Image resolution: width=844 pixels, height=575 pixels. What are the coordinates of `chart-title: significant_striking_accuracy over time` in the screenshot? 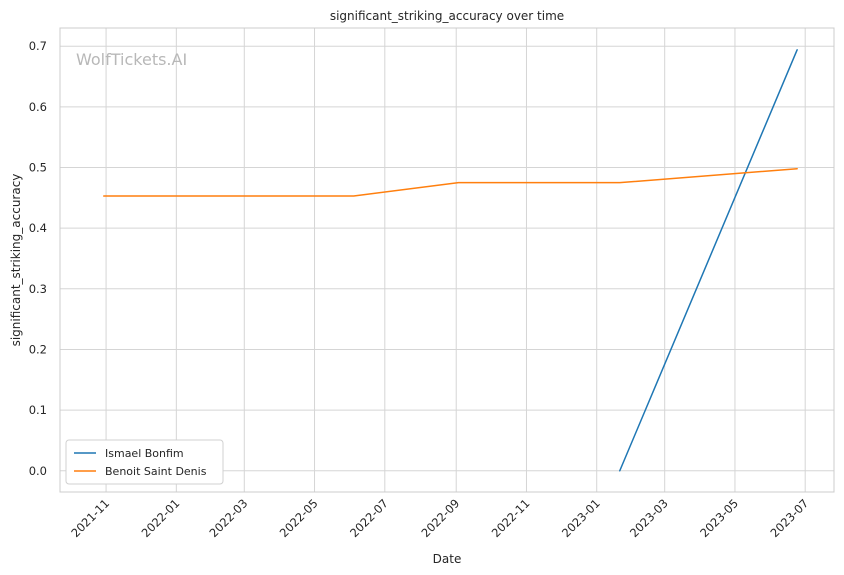 It's located at (447, 16).